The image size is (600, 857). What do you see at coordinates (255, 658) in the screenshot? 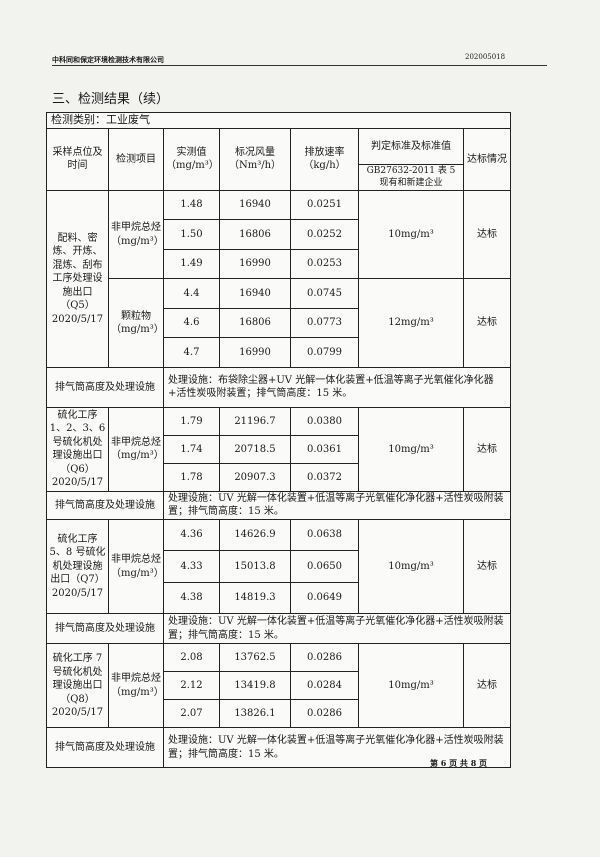
I see `flow-value: 13762.5` at bounding box center [255, 658].